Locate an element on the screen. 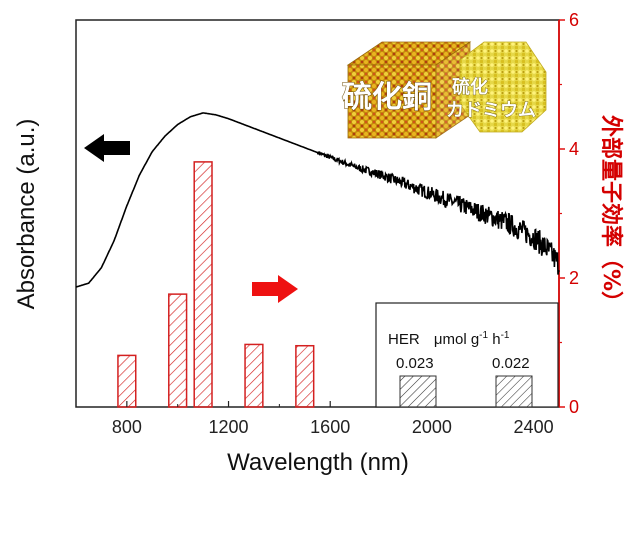 This screenshot has height=553, width=640. left-y-axis-label: Absorbance (a.u.) is located at coordinates (26, 214).